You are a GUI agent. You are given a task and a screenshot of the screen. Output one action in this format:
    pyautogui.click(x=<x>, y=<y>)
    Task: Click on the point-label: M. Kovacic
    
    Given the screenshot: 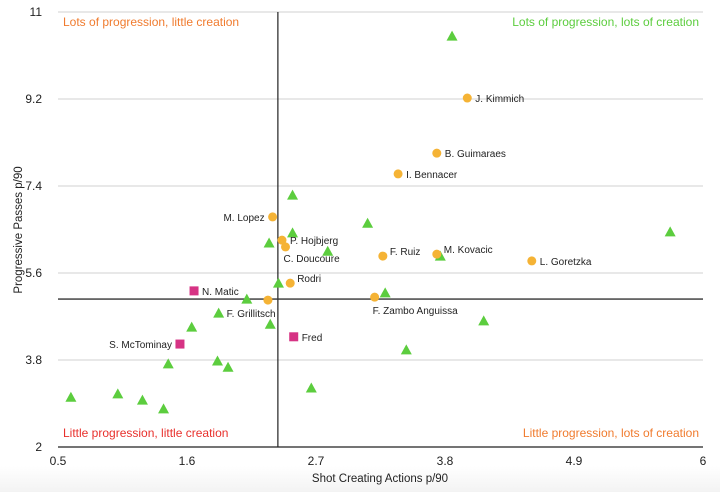 What is the action you would take?
    pyautogui.click(x=468, y=250)
    